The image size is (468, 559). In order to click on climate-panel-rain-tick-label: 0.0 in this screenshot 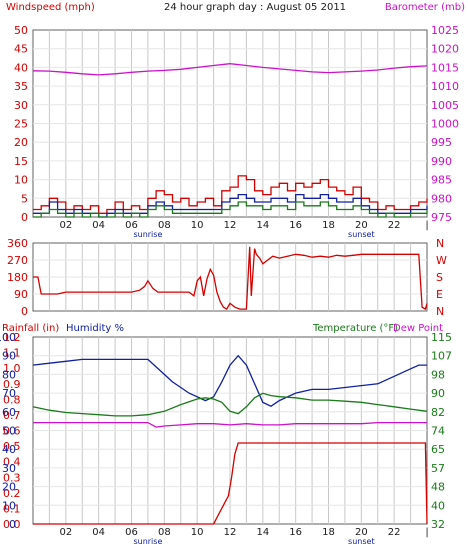, I will do `click(12, 524)`.